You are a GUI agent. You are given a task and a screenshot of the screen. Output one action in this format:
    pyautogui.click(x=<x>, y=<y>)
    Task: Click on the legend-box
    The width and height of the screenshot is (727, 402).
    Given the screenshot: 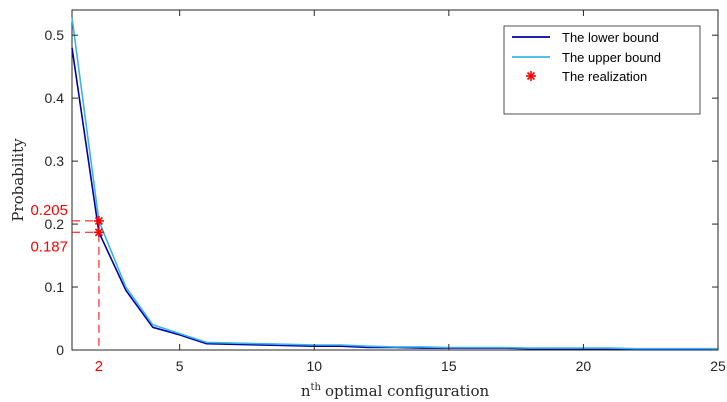 What is the action you would take?
    pyautogui.click(x=602, y=70)
    